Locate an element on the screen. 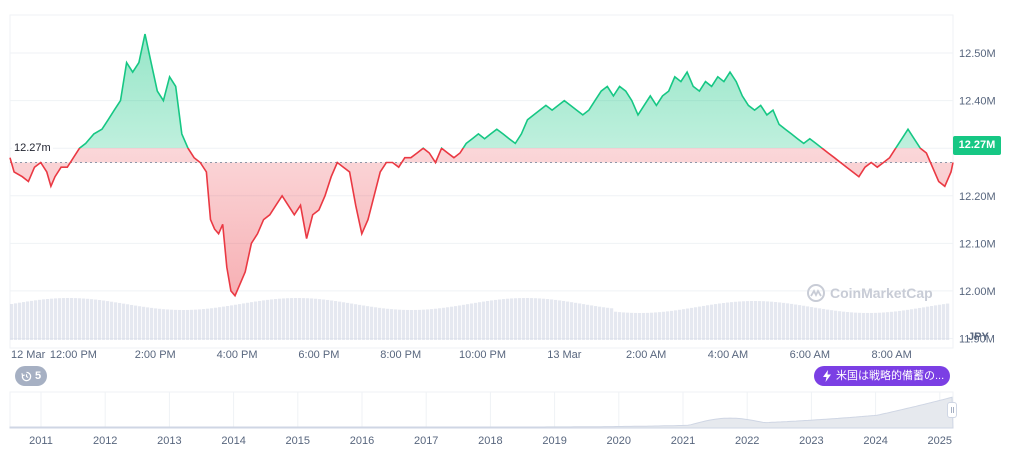  x-tick-label: 12:00 PM is located at coordinates (73, 355).